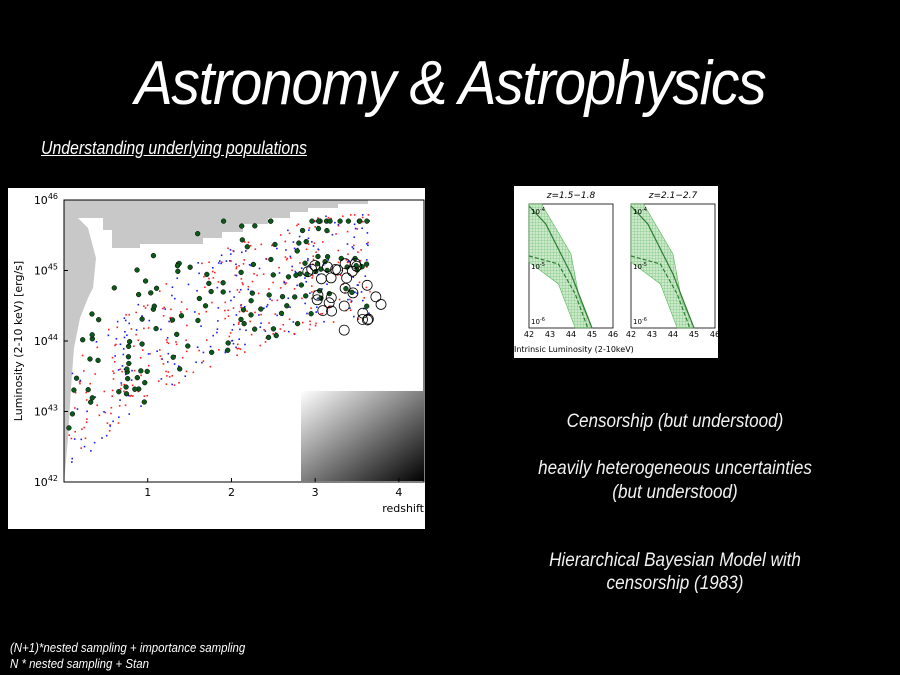  What do you see at coordinates (673, 334) in the screenshot?
I see `x-tick-label: 44` at bounding box center [673, 334].